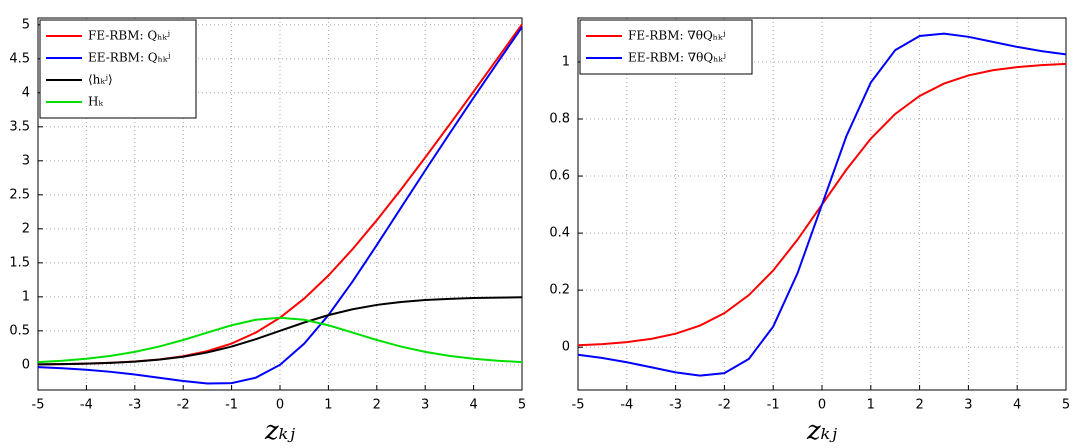 Image resolution: width=1078 pixels, height=448 pixels. What do you see at coordinates (677, 36) in the screenshot?
I see `legend-label: FE-RBM: ∇θQₕₖʲ` at bounding box center [677, 36].